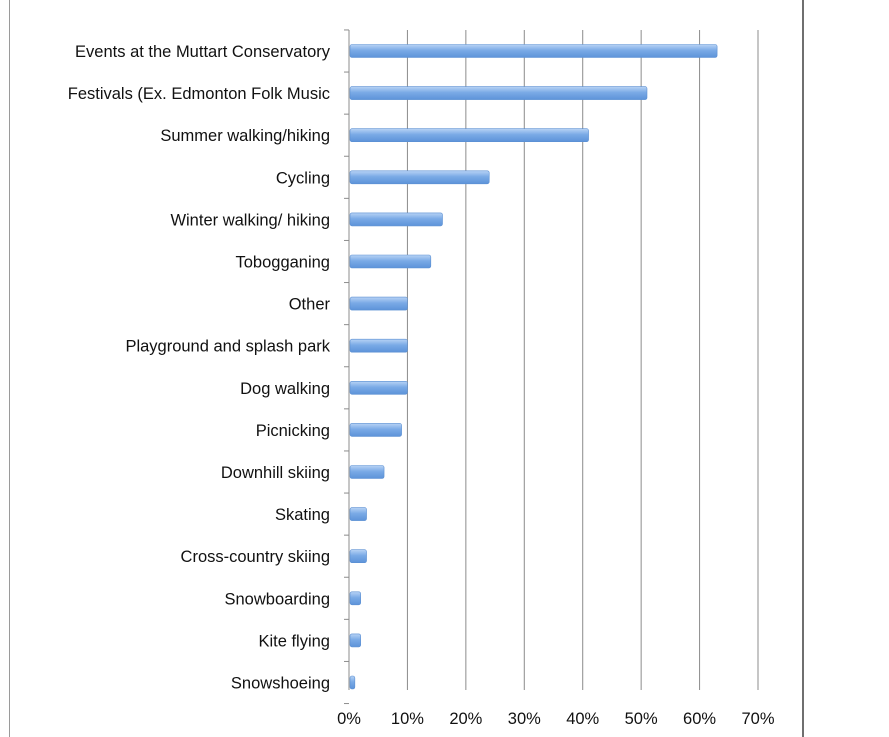 The width and height of the screenshot is (889, 737). What do you see at coordinates (199, 94) in the screenshot?
I see `category-label: Festivals (Ex. Edmonton Folk Music` at bounding box center [199, 94].